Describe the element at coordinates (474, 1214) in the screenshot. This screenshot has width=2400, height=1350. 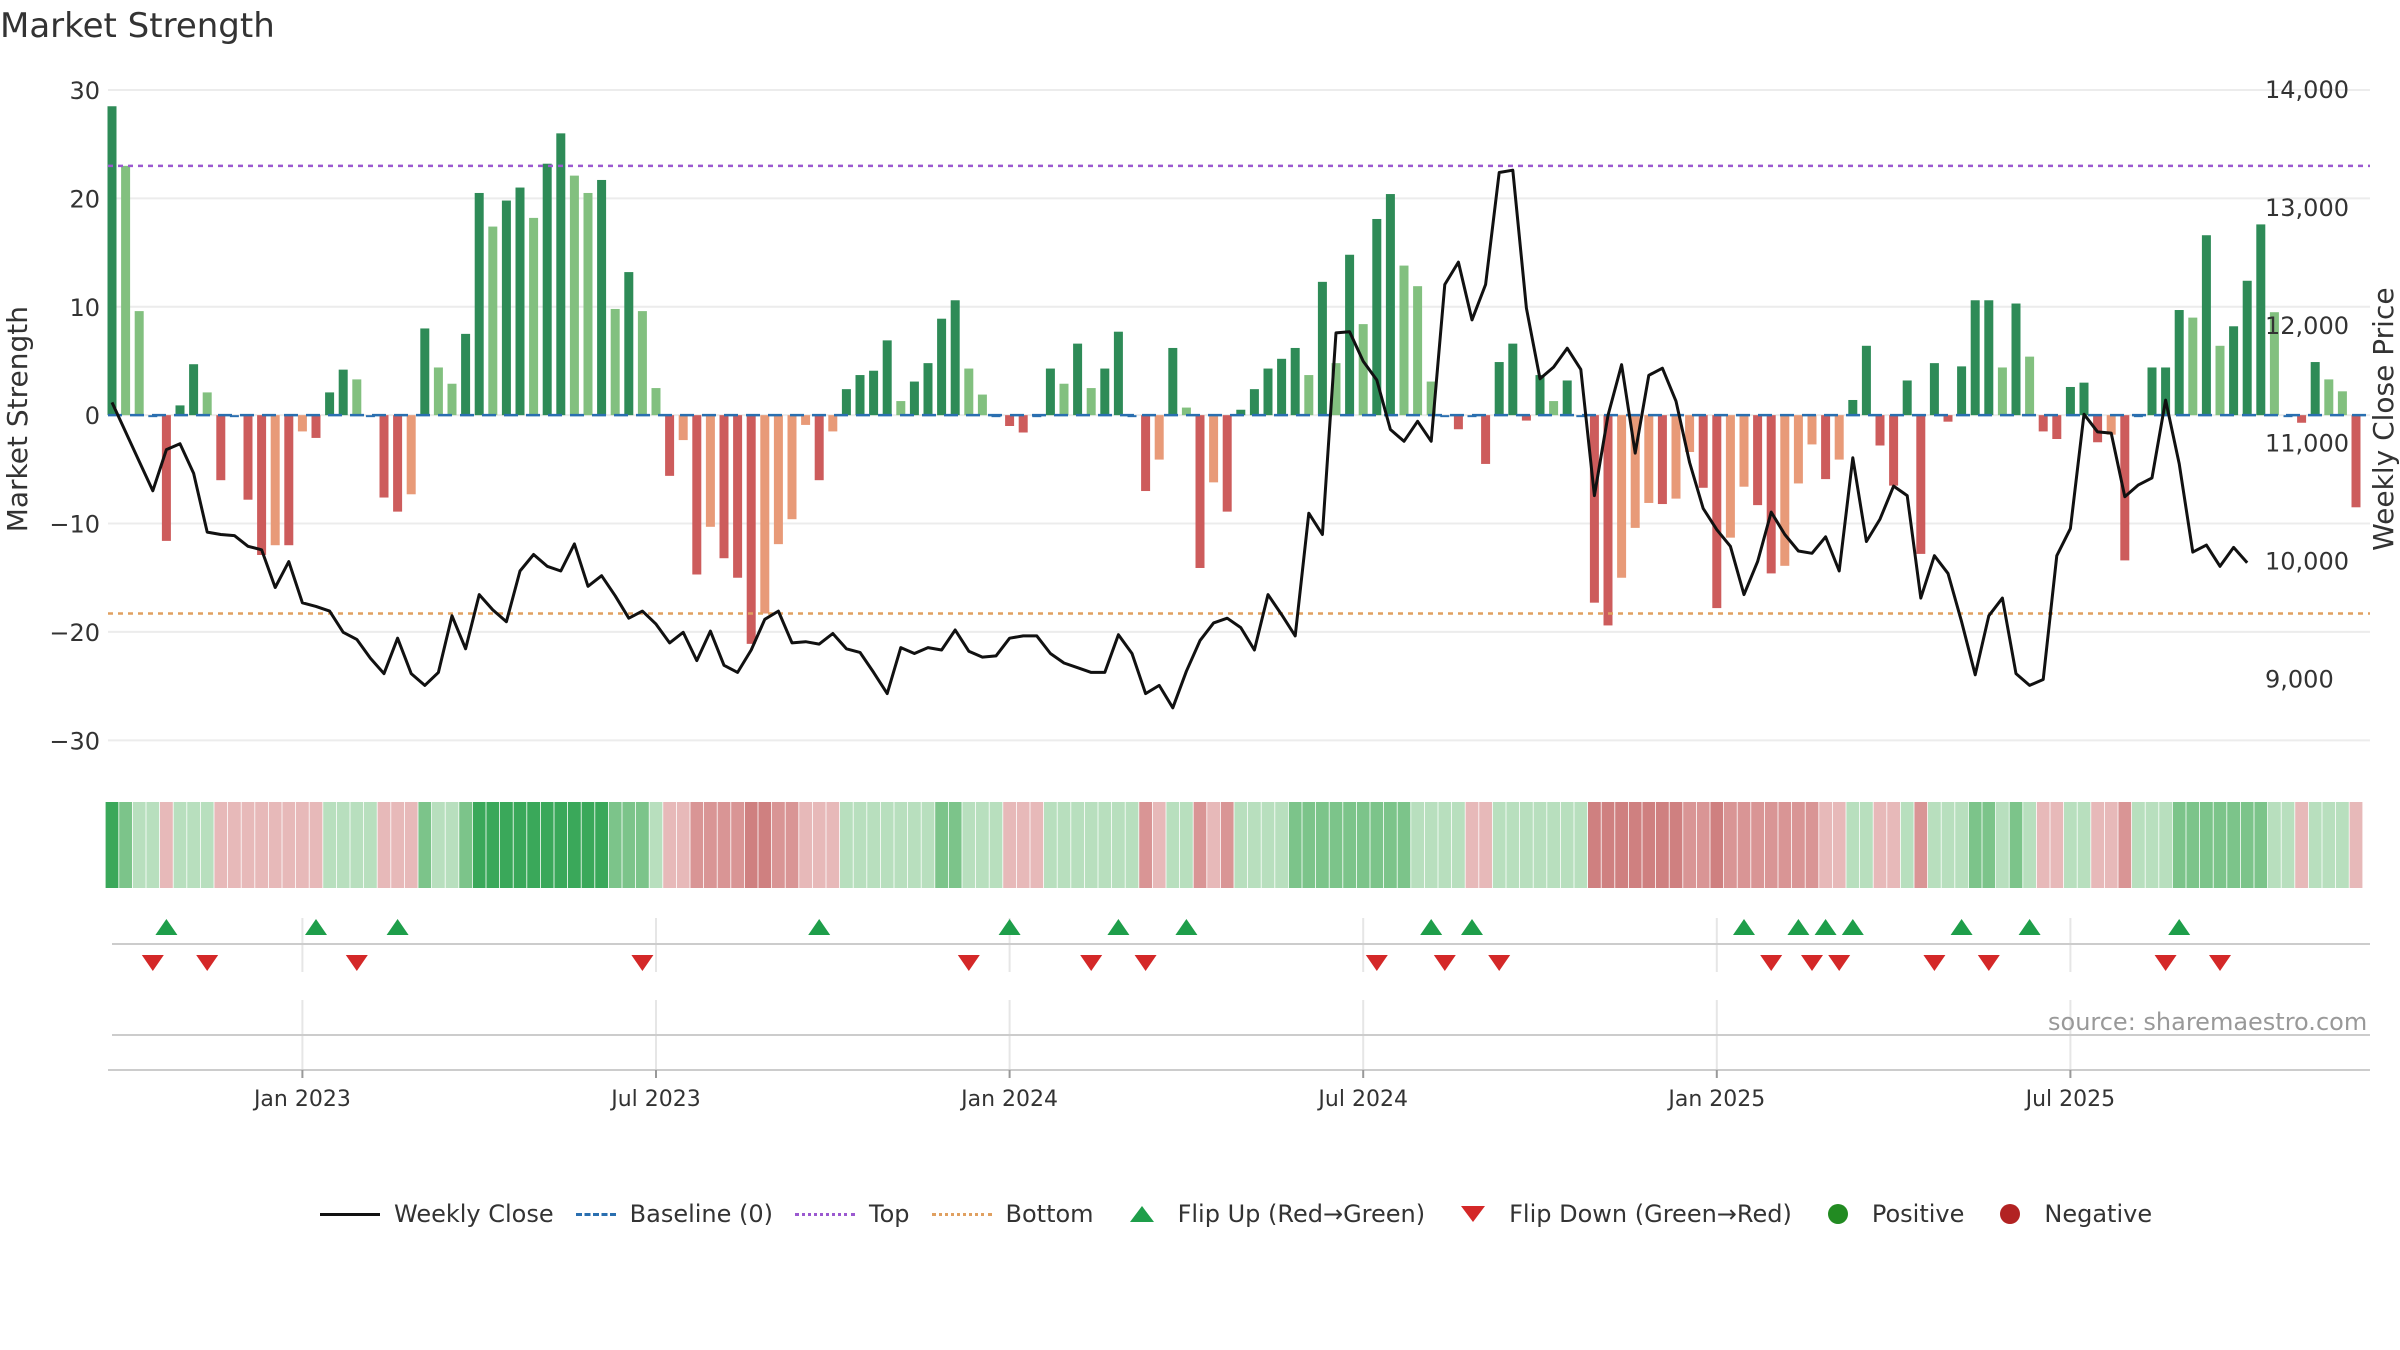
I see `legend-label: Weekly Close` at that location.